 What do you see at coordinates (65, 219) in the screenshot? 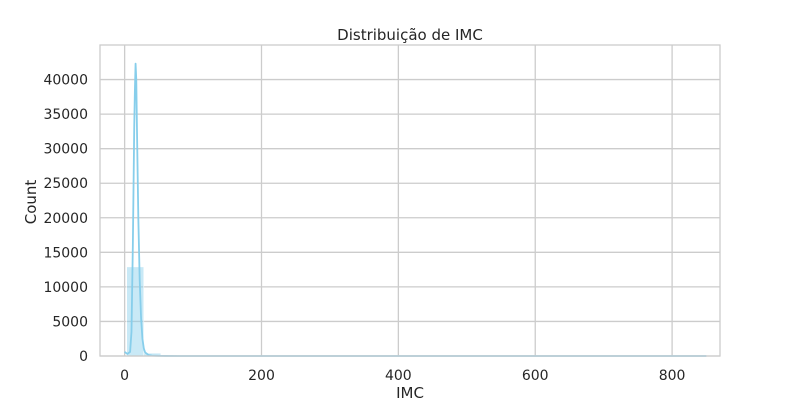
I see `y-tick-label: 20000` at bounding box center [65, 219].